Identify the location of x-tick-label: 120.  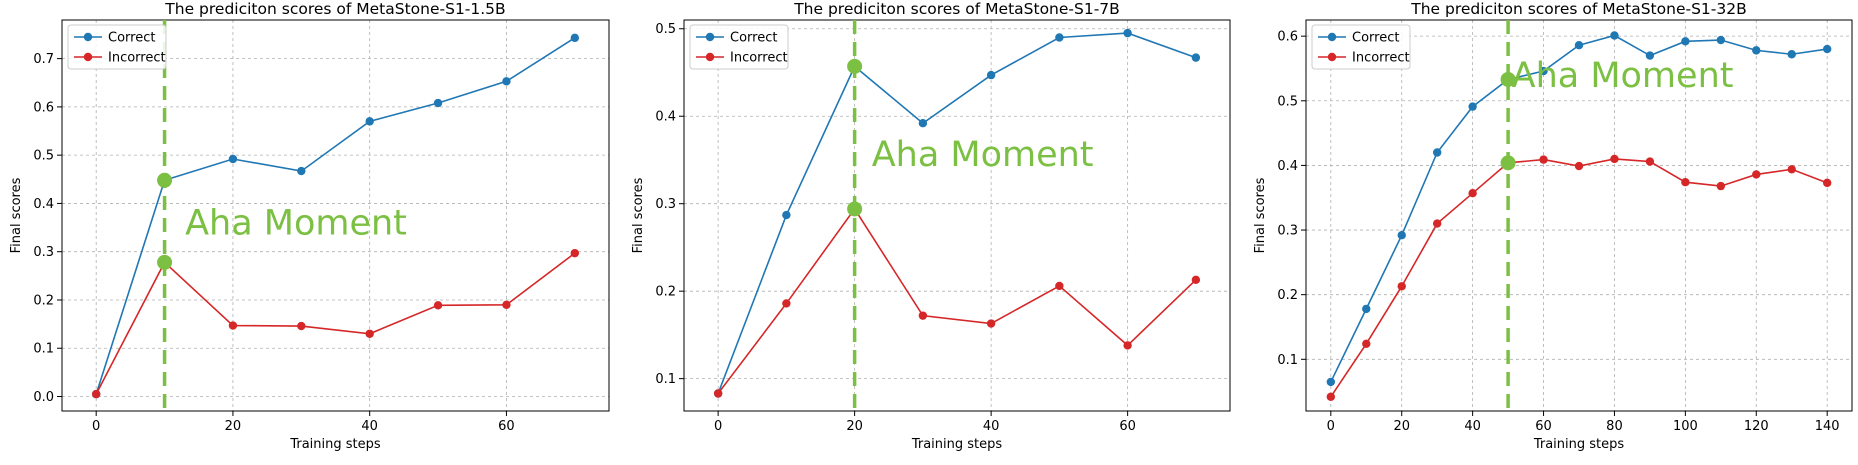
(1756, 426).